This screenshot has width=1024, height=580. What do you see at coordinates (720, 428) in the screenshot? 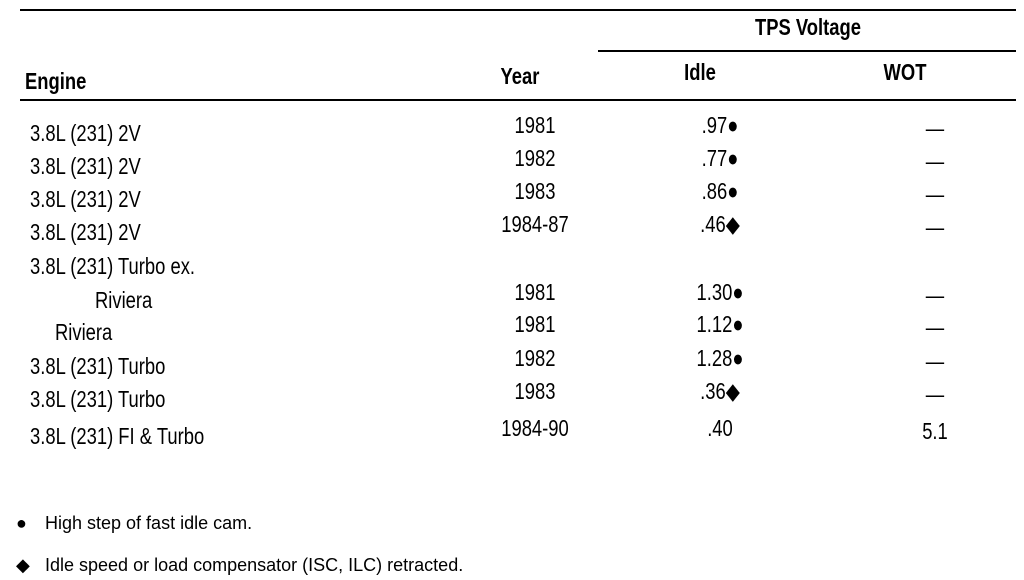
I see `voltage-cell: .40` at bounding box center [720, 428].